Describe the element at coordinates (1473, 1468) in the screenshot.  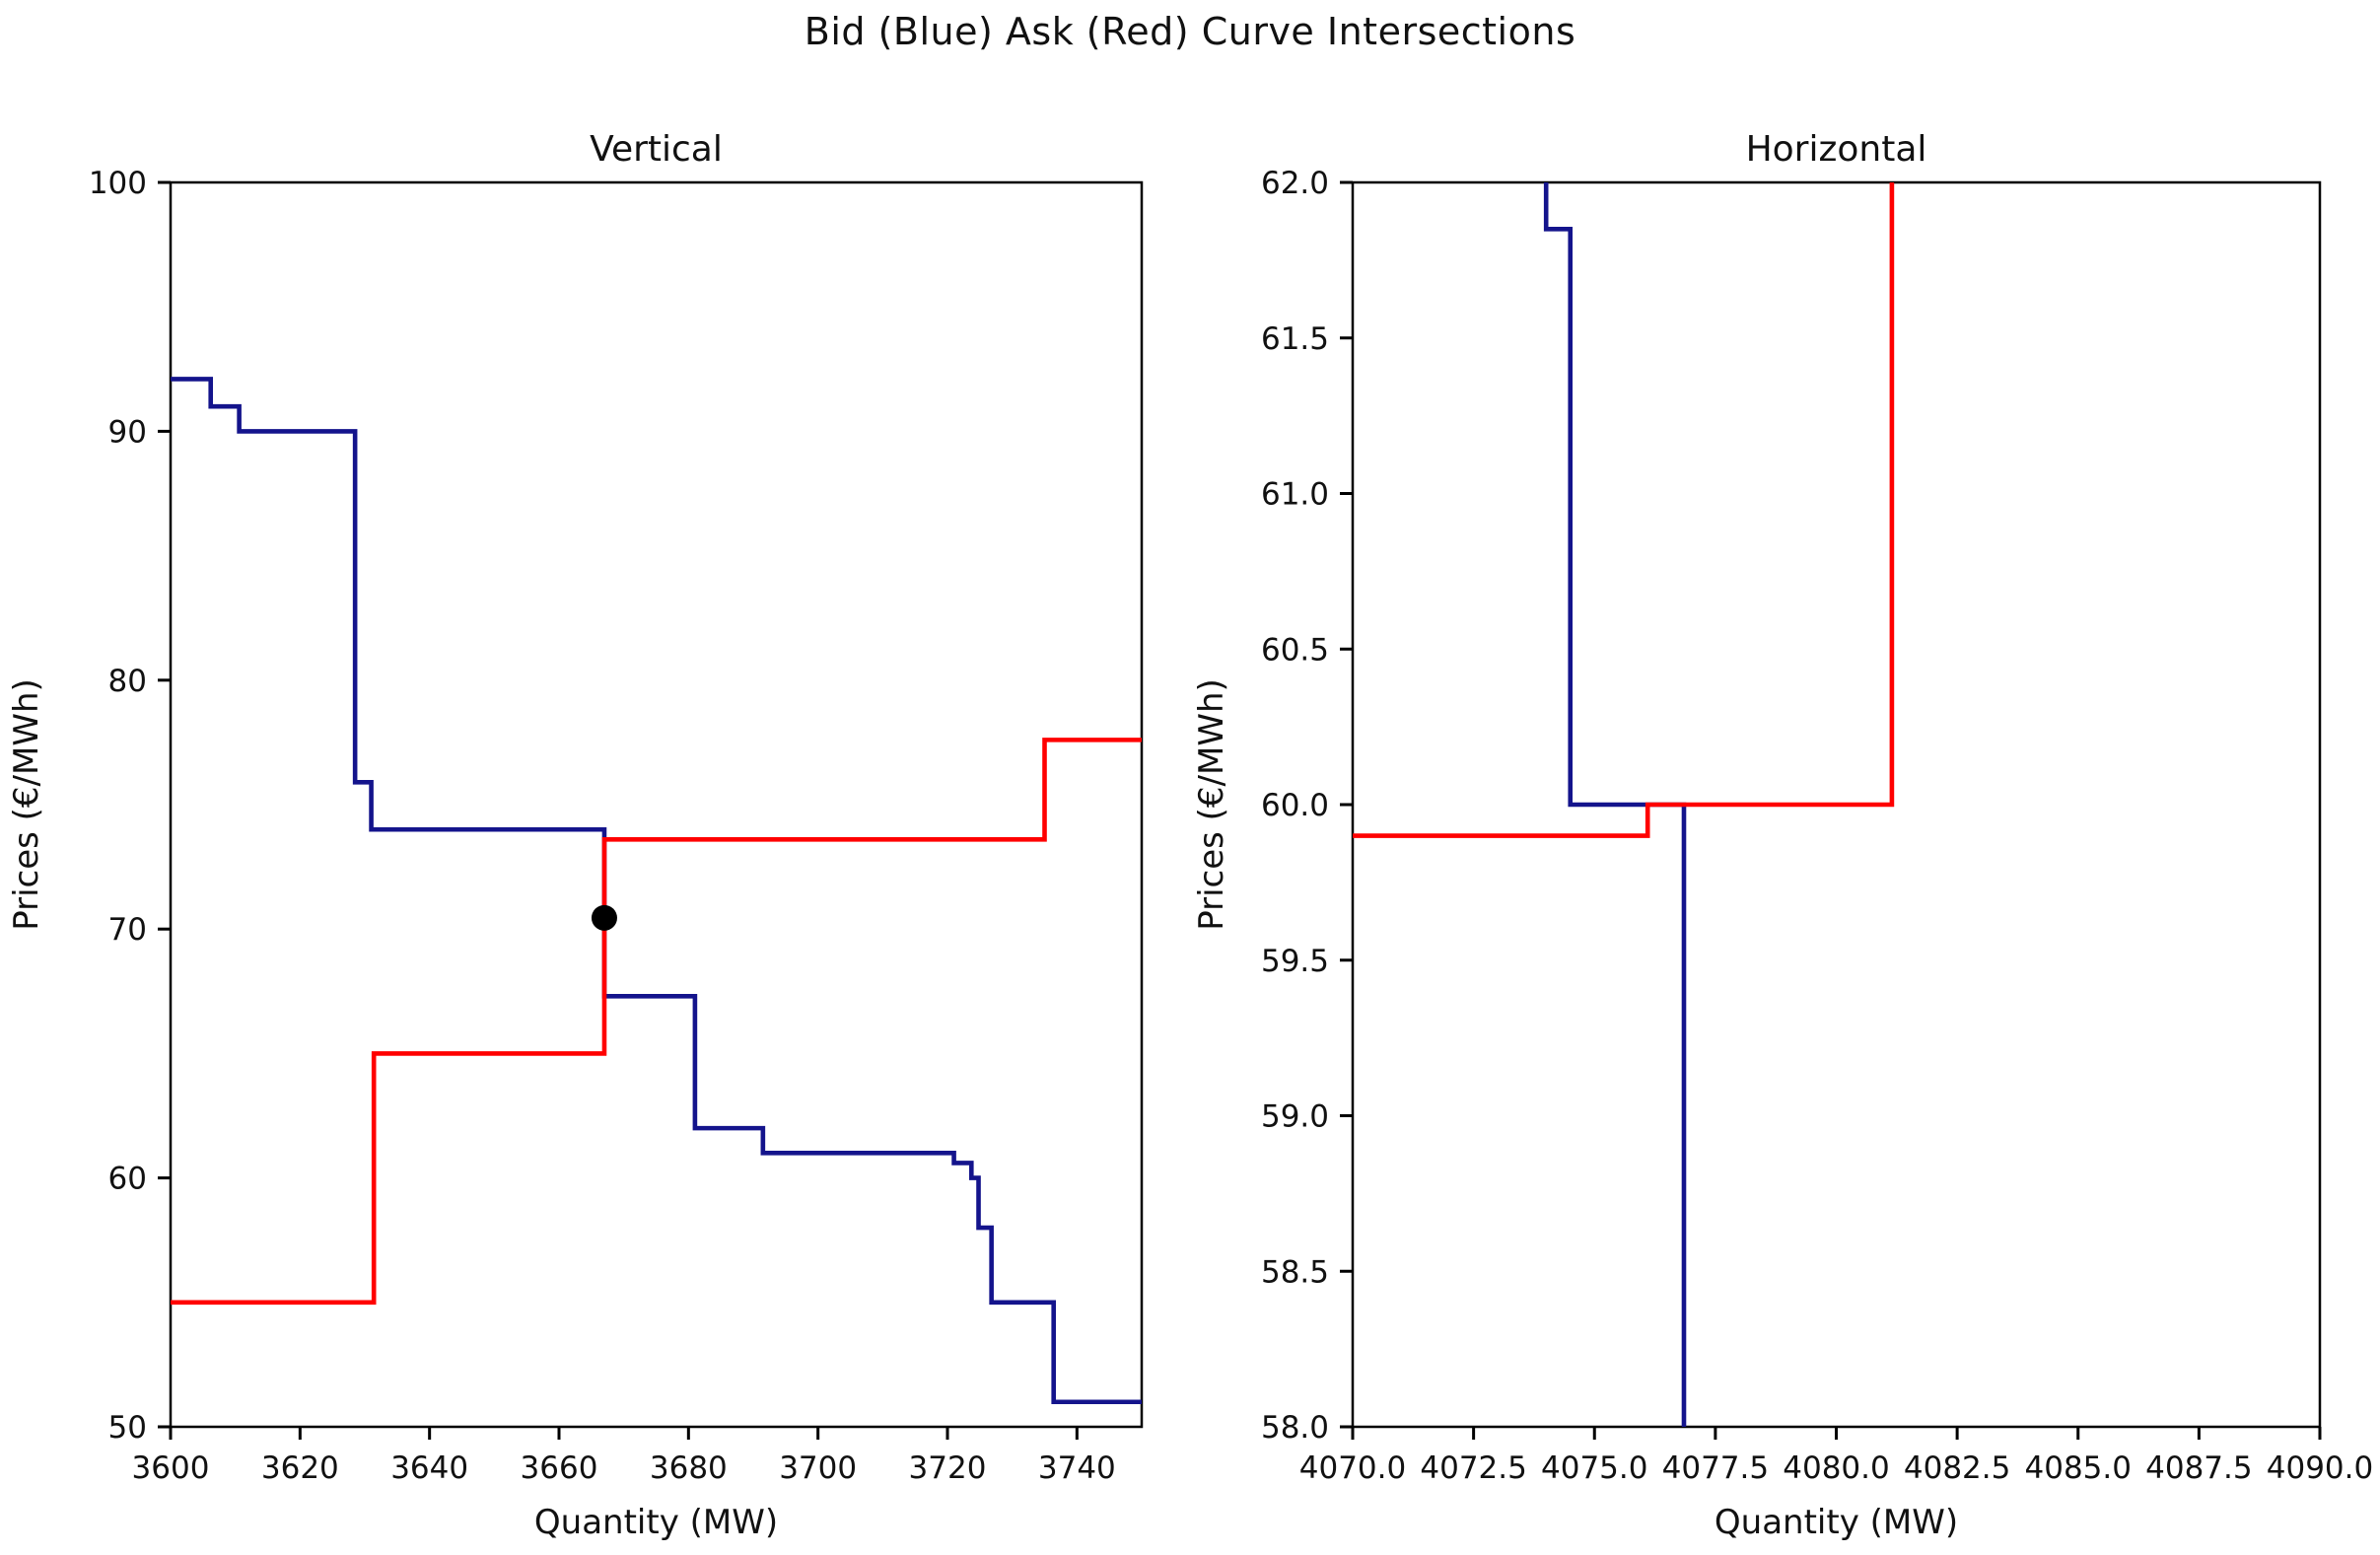
I see `x-tick-label: 4072.5` at that location.